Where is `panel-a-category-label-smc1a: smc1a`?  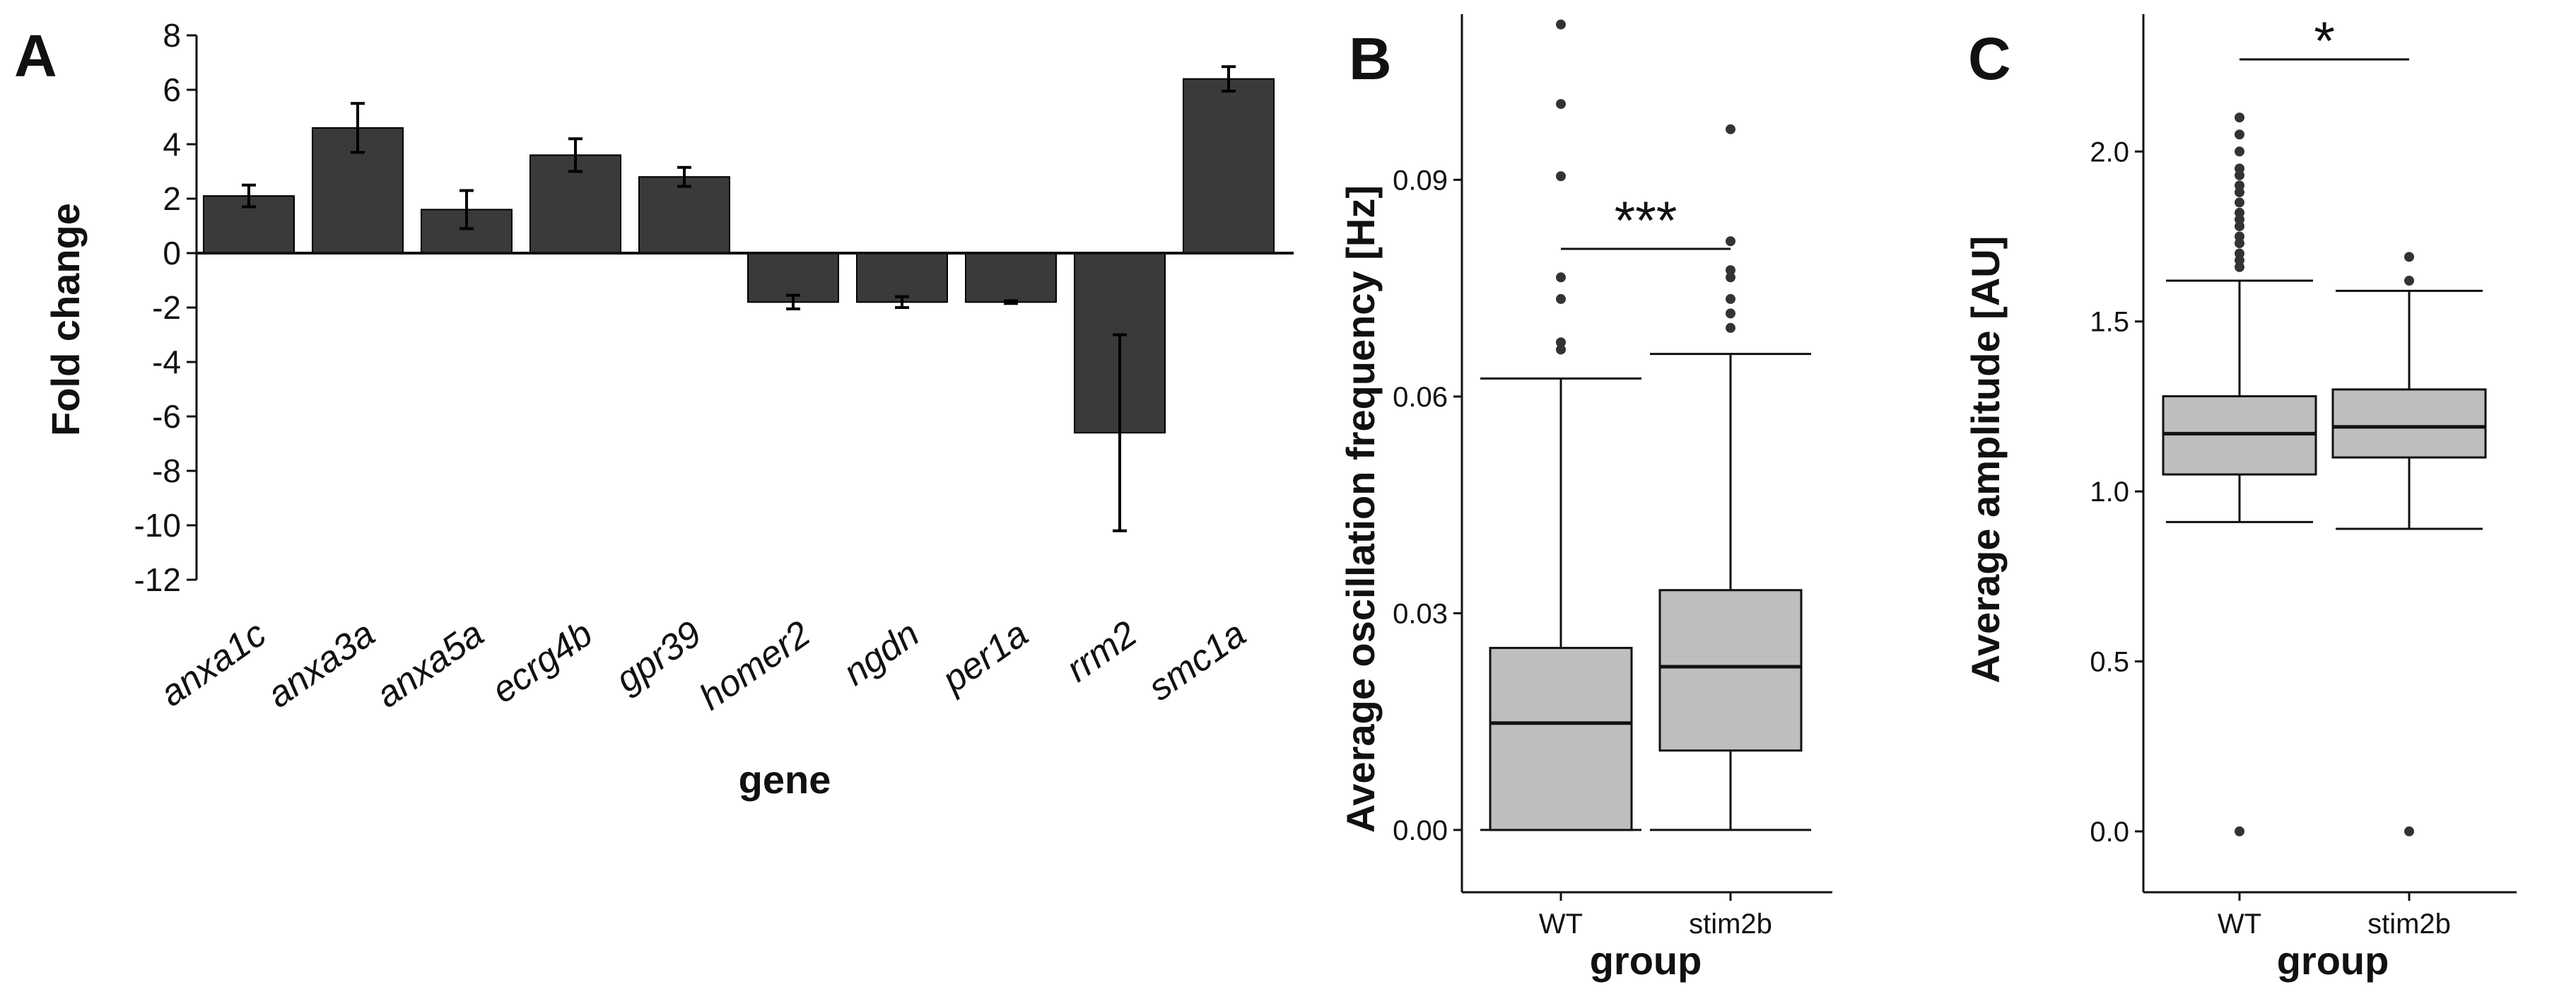
panel-a-category-label-smc1a: smc1a is located at coordinates (1197, 660).